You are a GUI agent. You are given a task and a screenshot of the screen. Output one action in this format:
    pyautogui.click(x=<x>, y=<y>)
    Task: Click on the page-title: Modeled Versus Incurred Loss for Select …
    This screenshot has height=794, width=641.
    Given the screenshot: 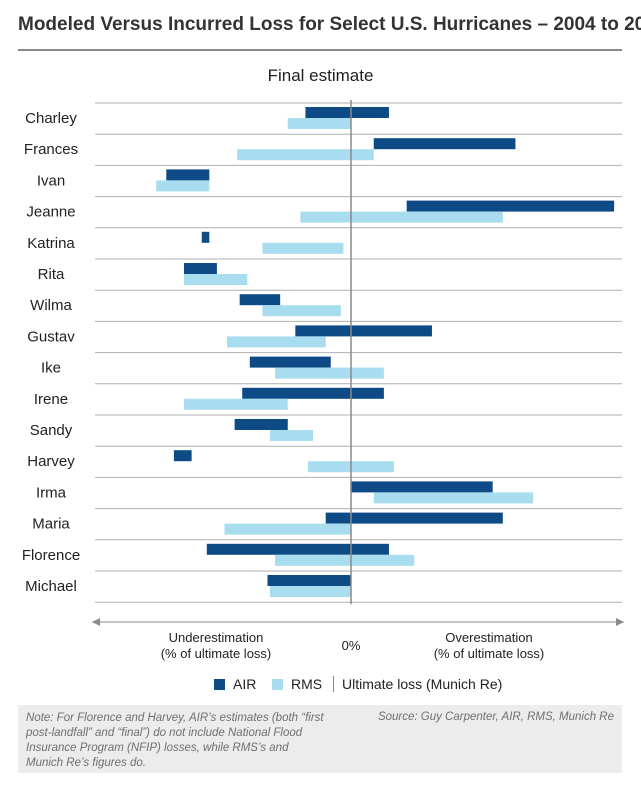 What is the action you would take?
    pyautogui.click(x=329, y=24)
    